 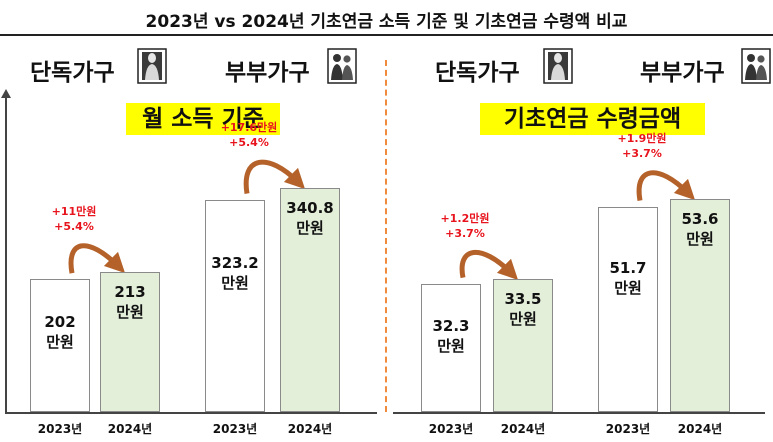 What do you see at coordinates (386, 35) in the screenshot?
I see `title-underline` at bounding box center [386, 35].